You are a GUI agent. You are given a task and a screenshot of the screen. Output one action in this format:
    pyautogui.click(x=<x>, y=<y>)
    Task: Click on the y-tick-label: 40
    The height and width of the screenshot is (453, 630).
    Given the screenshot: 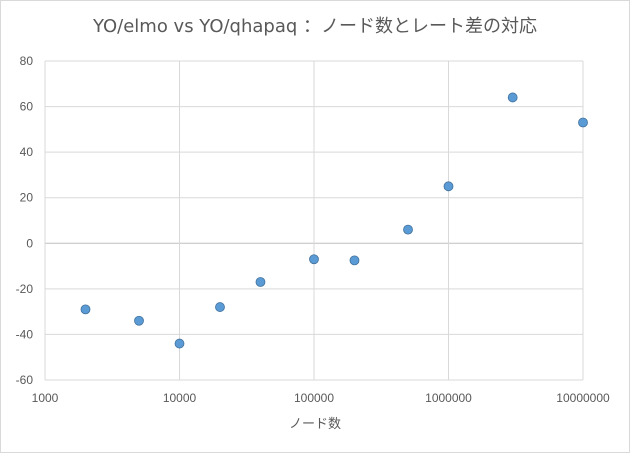 What is the action you would take?
    pyautogui.click(x=27, y=152)
    